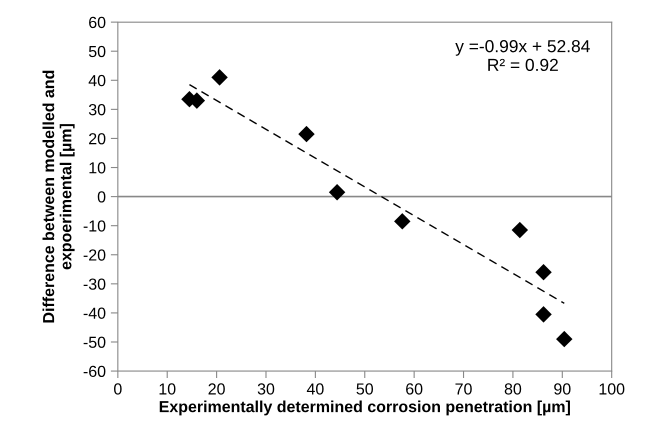 The width and height of the screenshot is (662, 434). I want to click on y-tick-label: -60, so click(95, 372).